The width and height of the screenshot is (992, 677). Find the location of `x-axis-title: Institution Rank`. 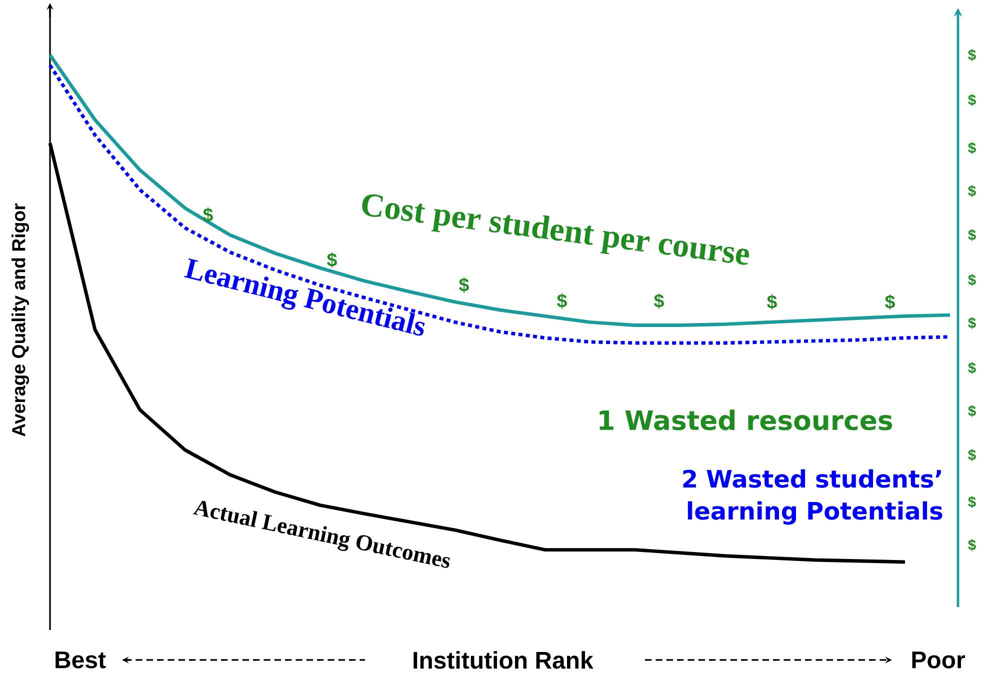

x-axis-title: Institution Rank is located at coordinates (504, 660).